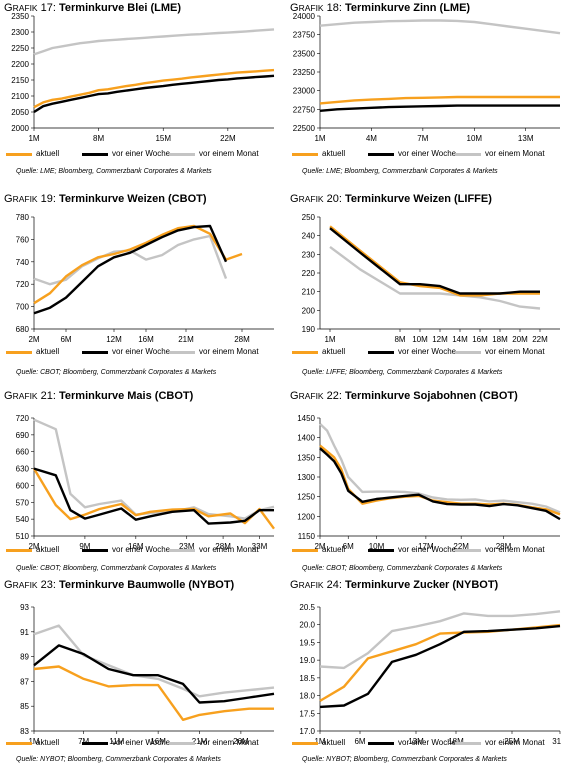  Describe the element at coordinates (422, 585) in the screenshot. I see `caption-title: Terminkurve Zucker (NYBOT)` at that location.